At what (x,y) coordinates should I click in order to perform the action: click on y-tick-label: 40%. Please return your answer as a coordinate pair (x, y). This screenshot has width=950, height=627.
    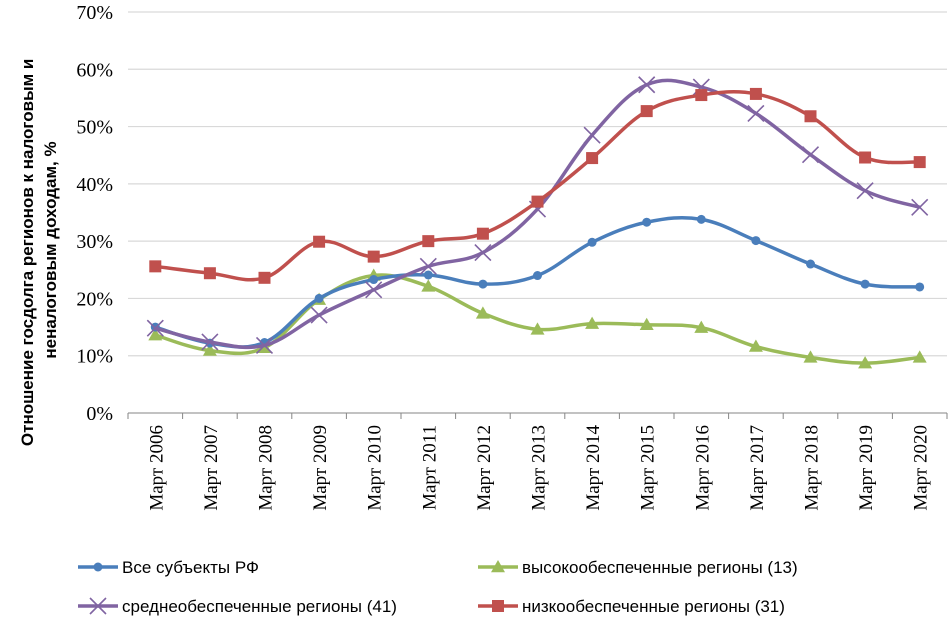
    Looking at the image, I should click on (94, 185).